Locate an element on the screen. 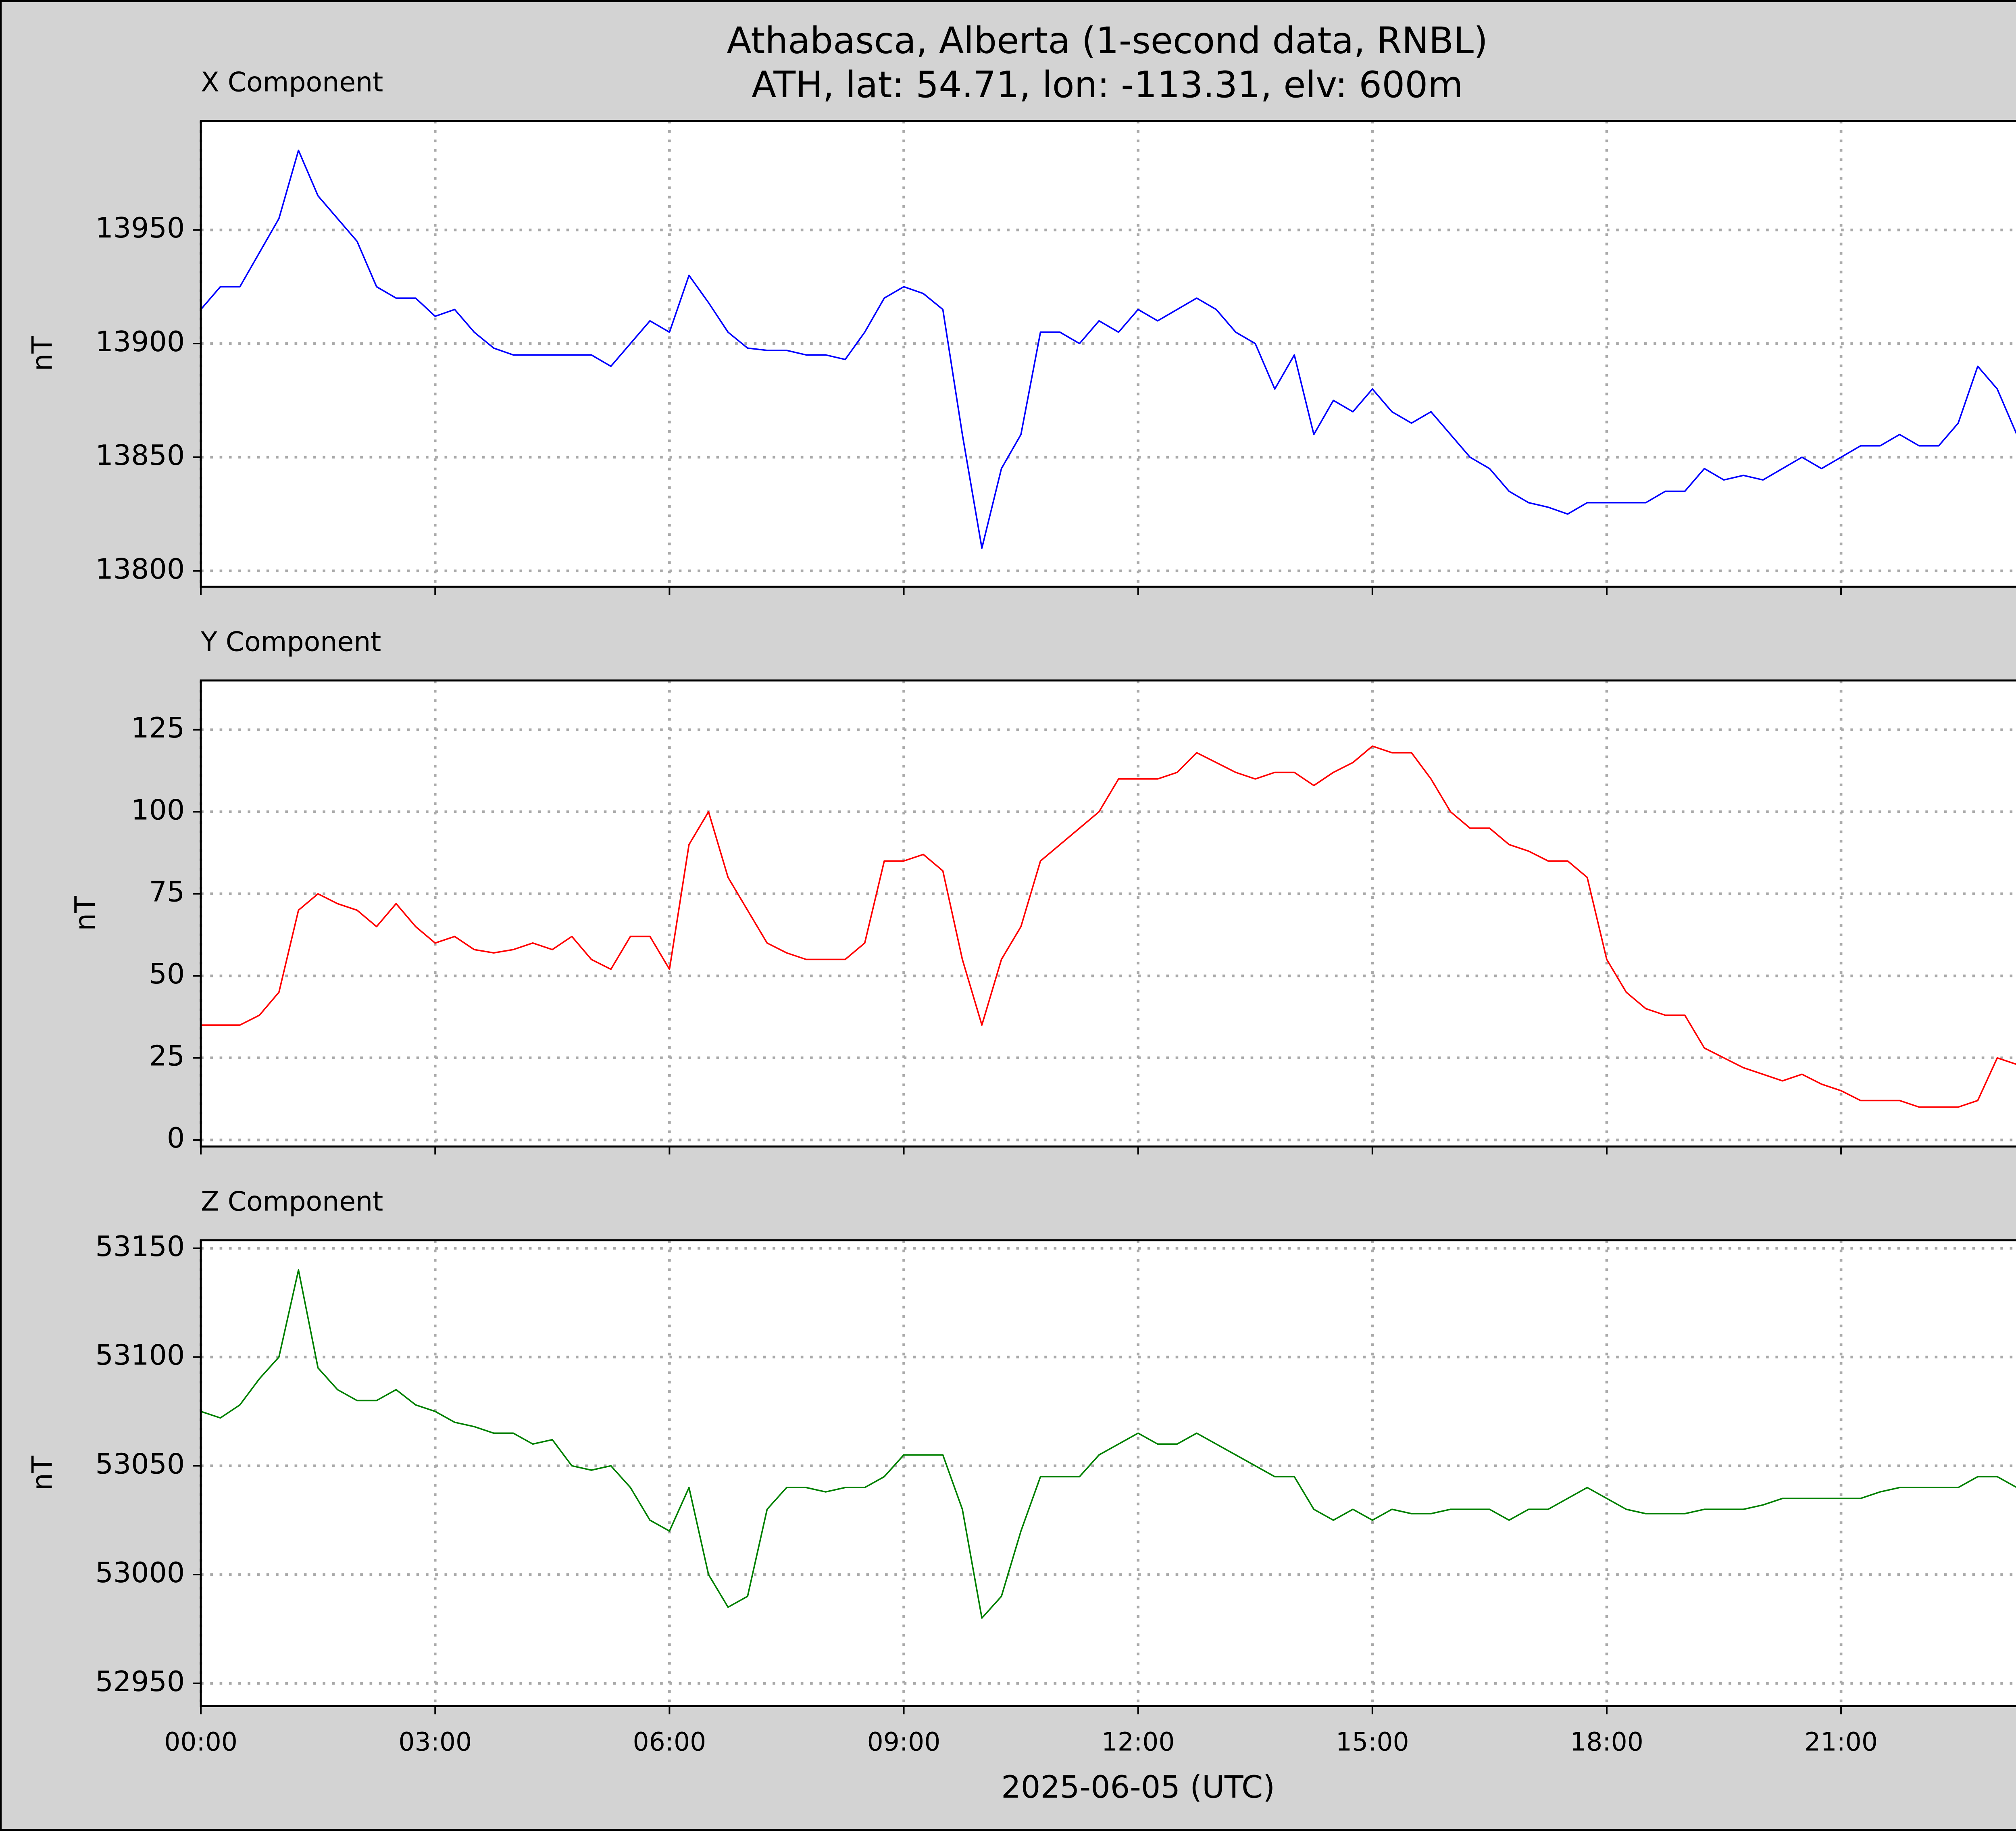 The width and height of the screenshot is (2016, 1831). x-tick-label: 06:00 is located at coordinates (669, 1741).